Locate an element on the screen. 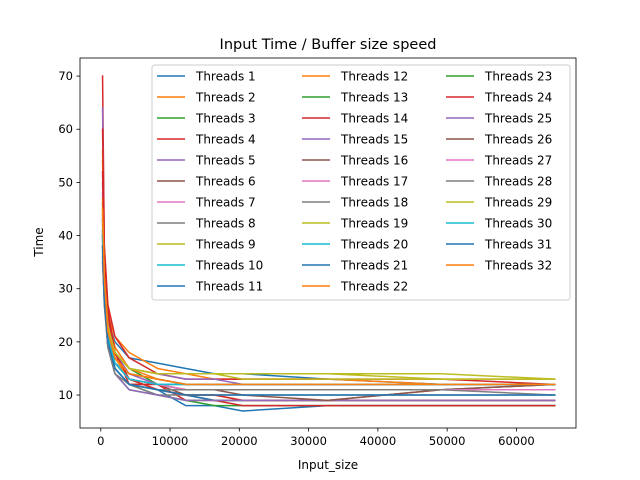  legend-label: Threads 13 is located at coordinates (374, 98).